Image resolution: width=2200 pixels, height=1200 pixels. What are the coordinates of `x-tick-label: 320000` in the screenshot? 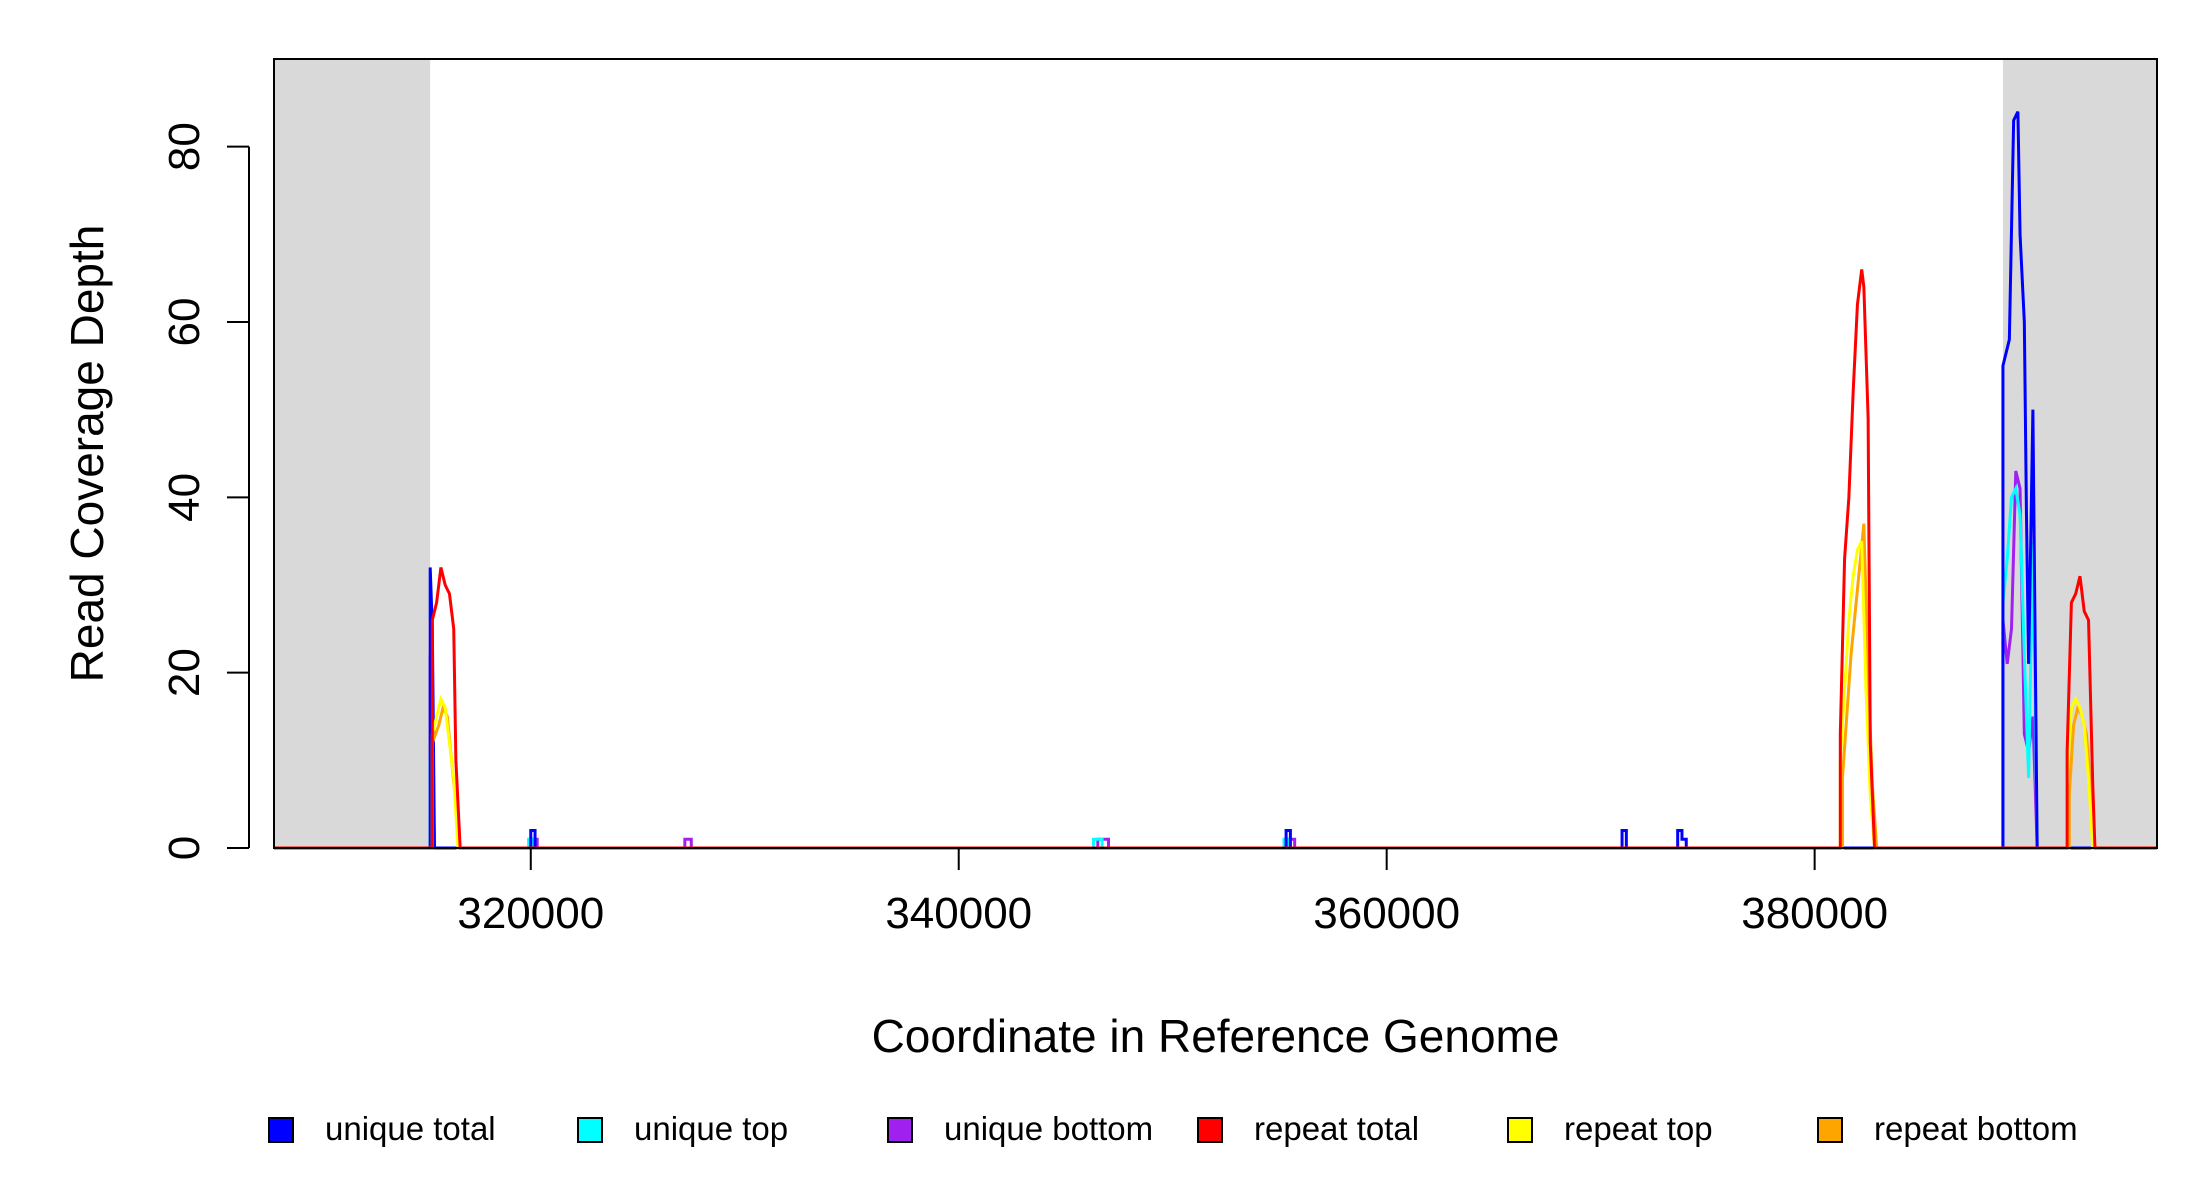 It's located at (530, 913).